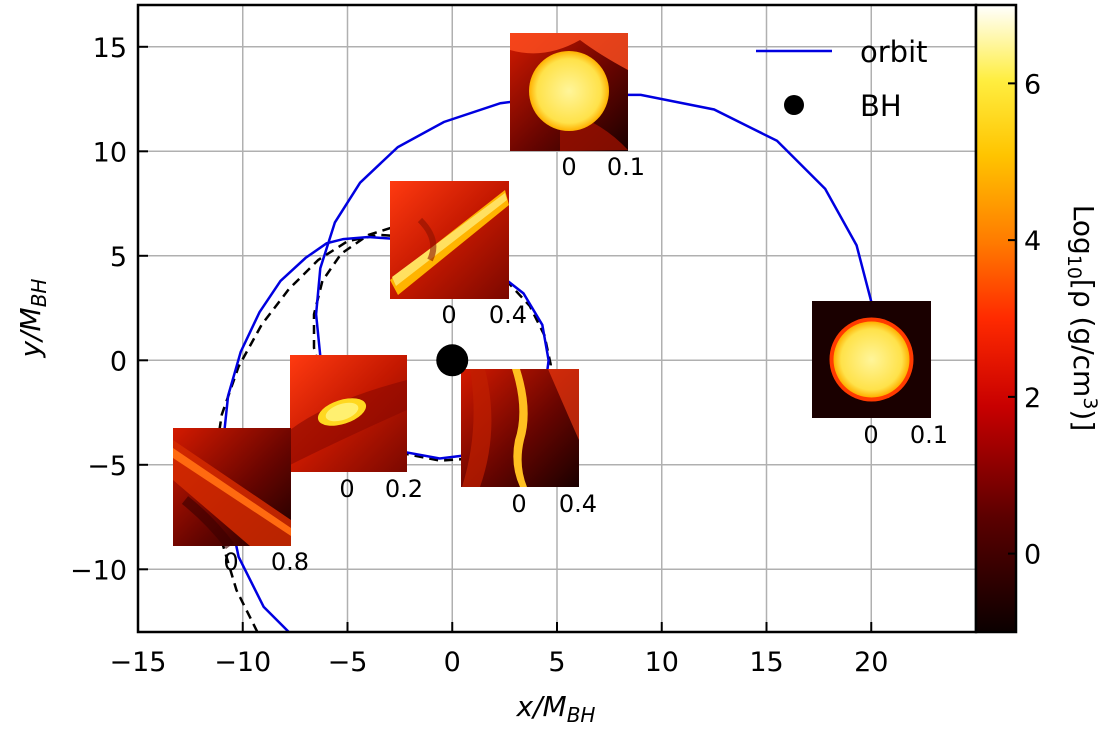  Describe the element at coordinates (110, 48) in the screenshot. I see `y-tick-label: 15` at that location.